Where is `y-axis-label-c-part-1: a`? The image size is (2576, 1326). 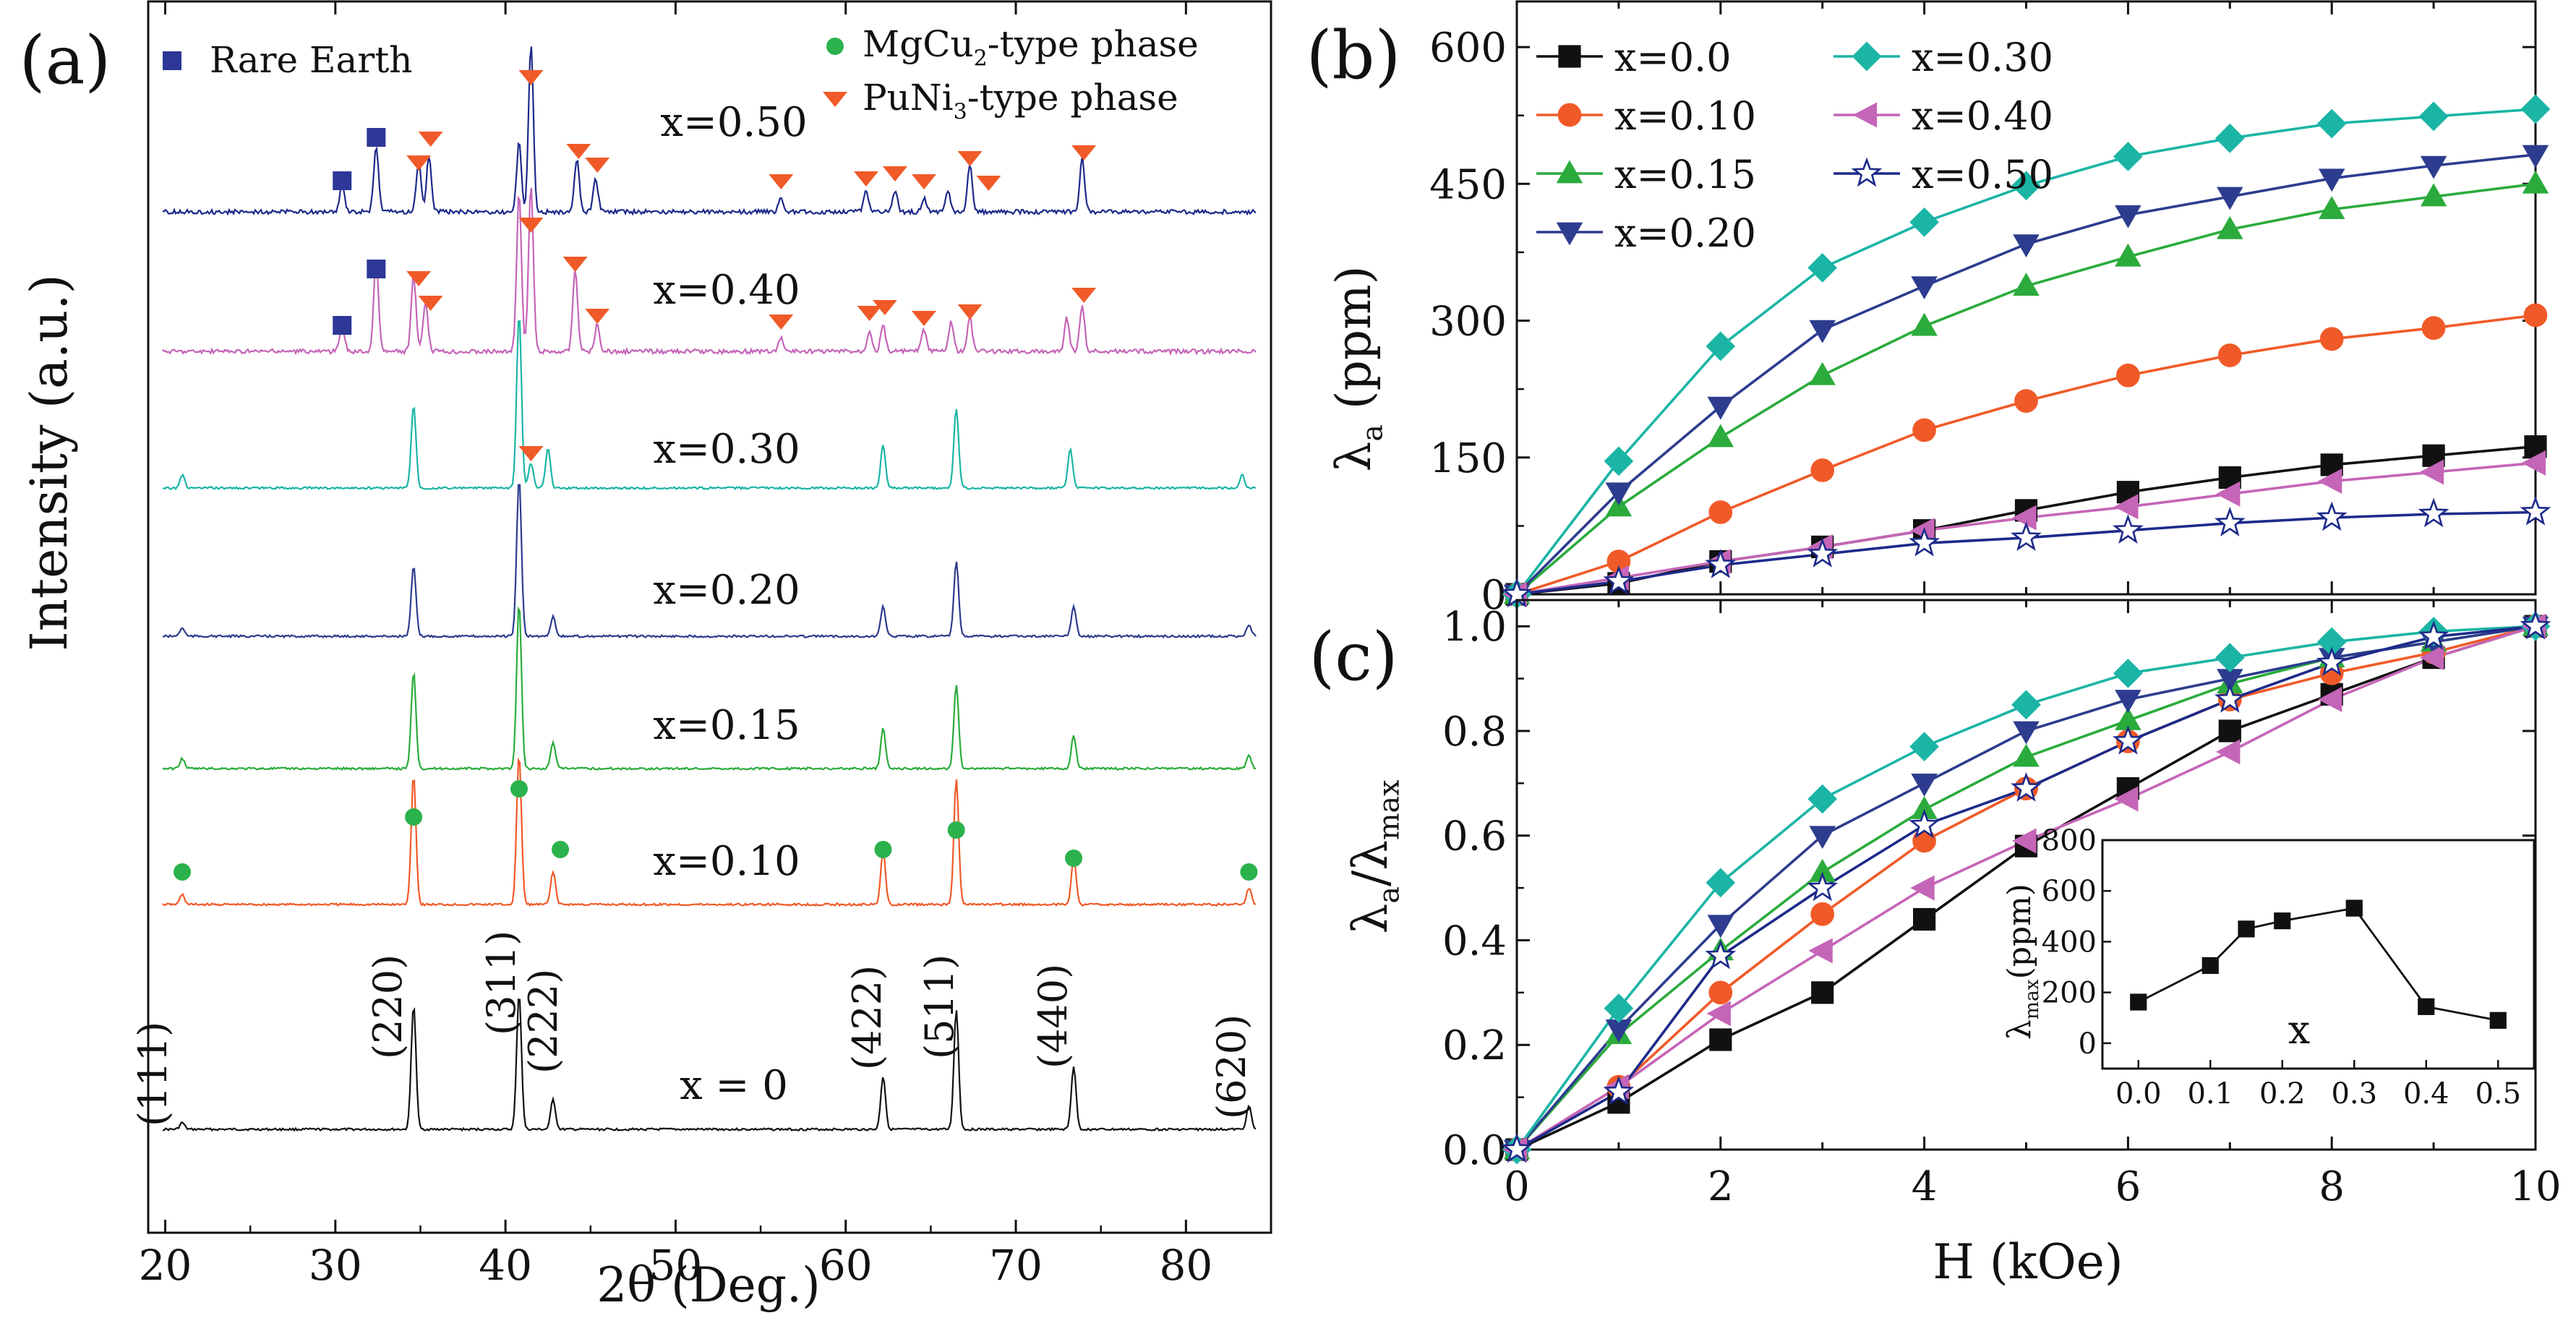
y-axis-label-c-part-1: a is located at coordinates (1390, 895).